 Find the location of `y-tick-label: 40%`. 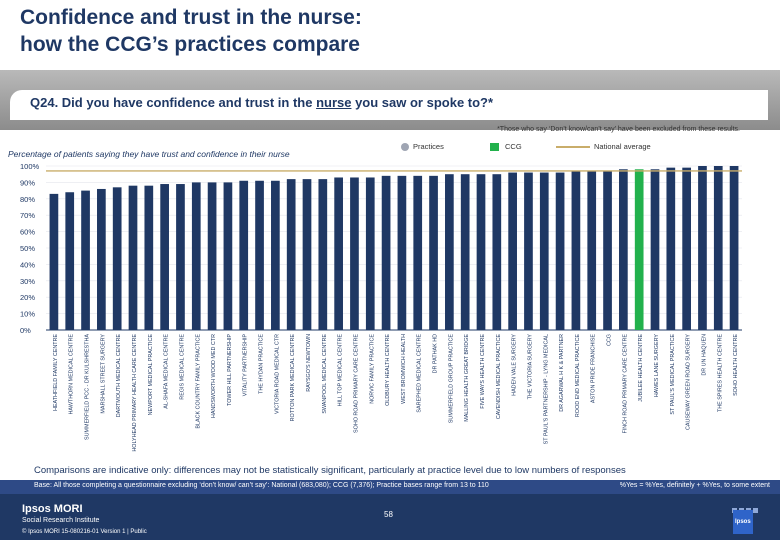

y-tick-label: 40% is located at coordinates (27, 264).